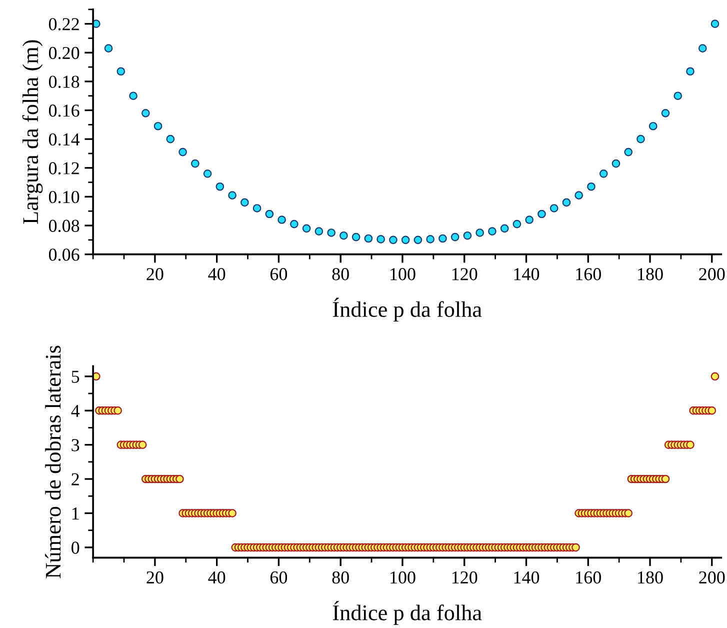  What do you see at coordinates (75, 410) in the screenshot?
I see `y-tick-label: 4` at bounding box center [75, 410].